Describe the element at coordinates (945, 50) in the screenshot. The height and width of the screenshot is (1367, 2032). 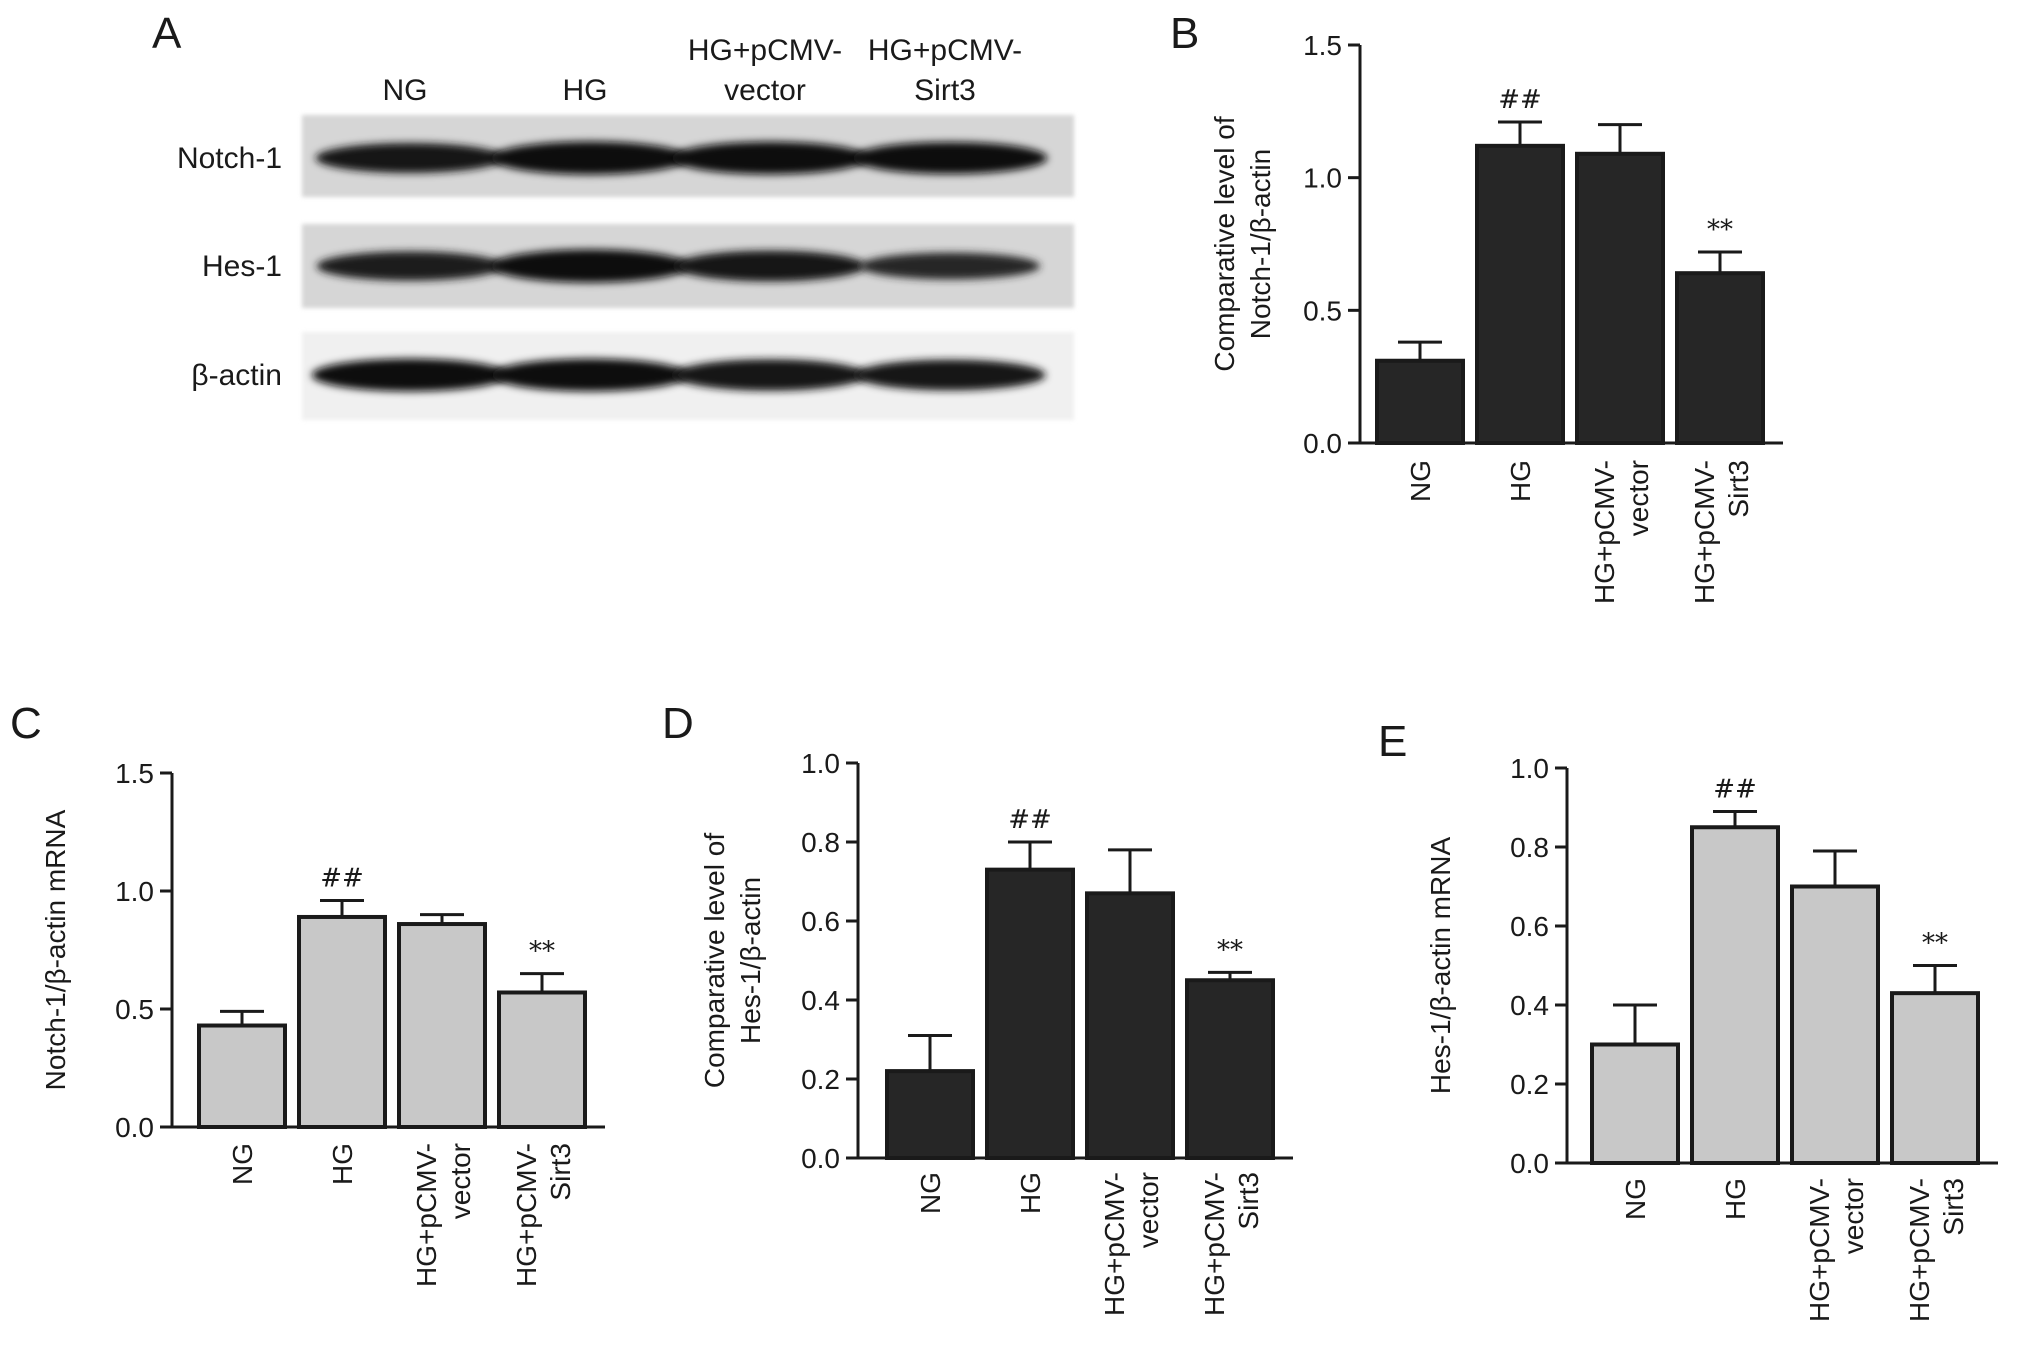
I see `lane-label-3: HG+pCMV-` at that location.